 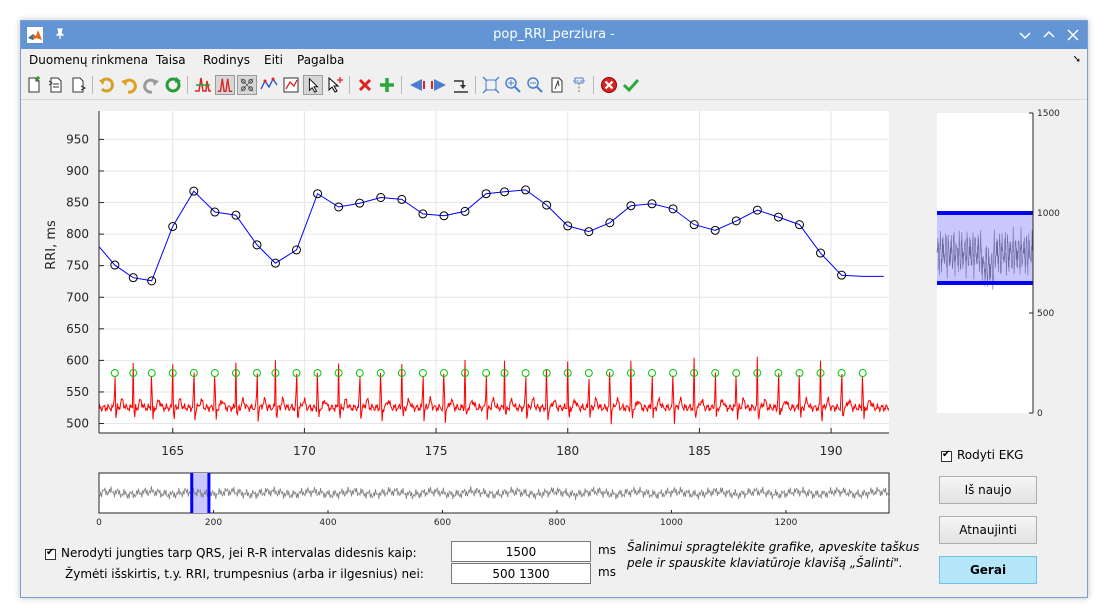 I want to click on side-panel-plot: 1500 1000 500 0, so click(x=1004, y=271).